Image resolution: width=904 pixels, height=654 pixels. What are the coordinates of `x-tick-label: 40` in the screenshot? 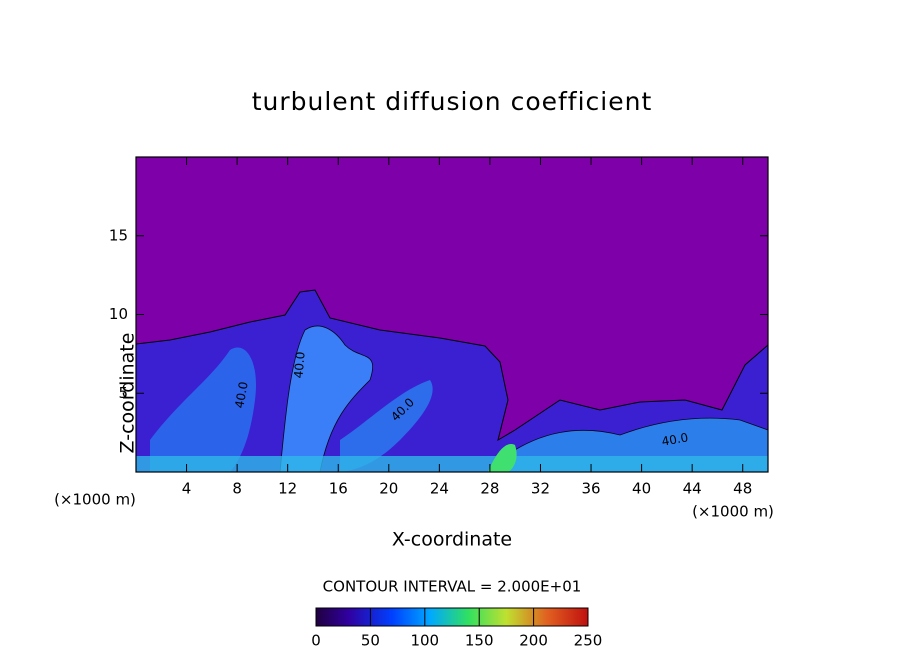 It's located at (641, 489).